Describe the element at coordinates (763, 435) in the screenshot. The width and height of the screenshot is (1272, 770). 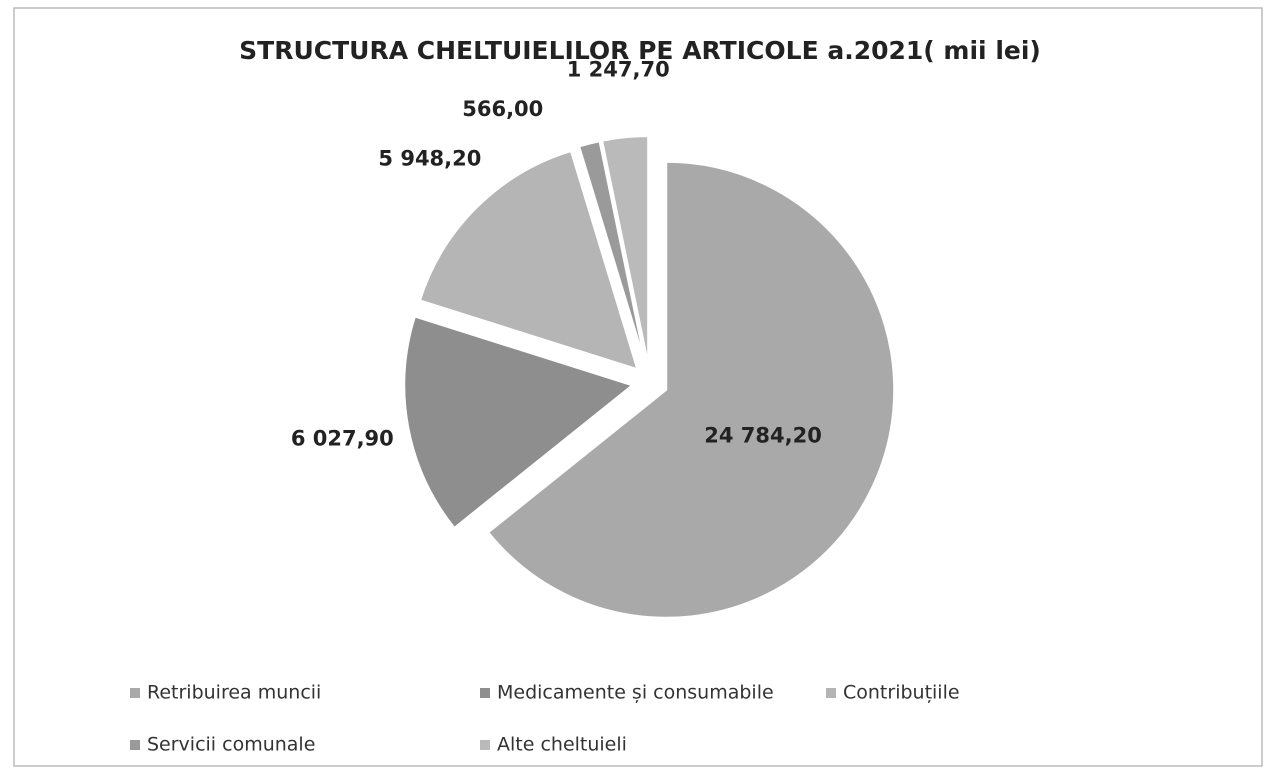
I see `data-label: 24 784,20` at that location.